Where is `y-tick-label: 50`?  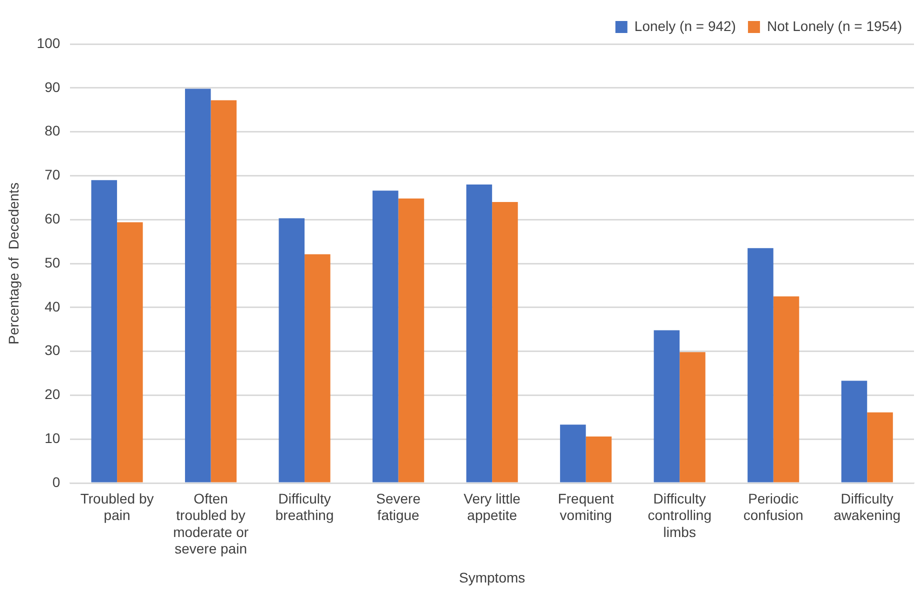 y-tick-label: 50 is located at coordinates (52, 262).